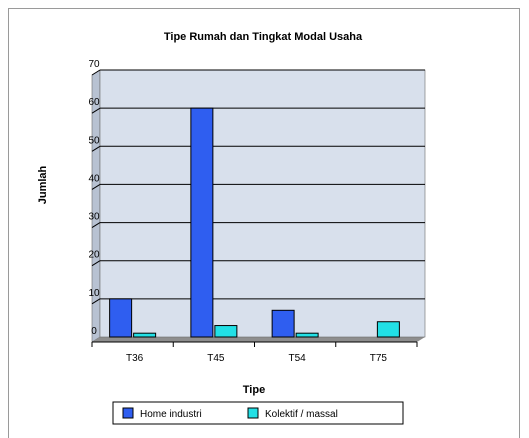 Image resolution: width=529 pixels, height=438 pixels. Describe the element at coordinates (216, 358) in the screenshot. I see `x-tick-label: T45` at that location.